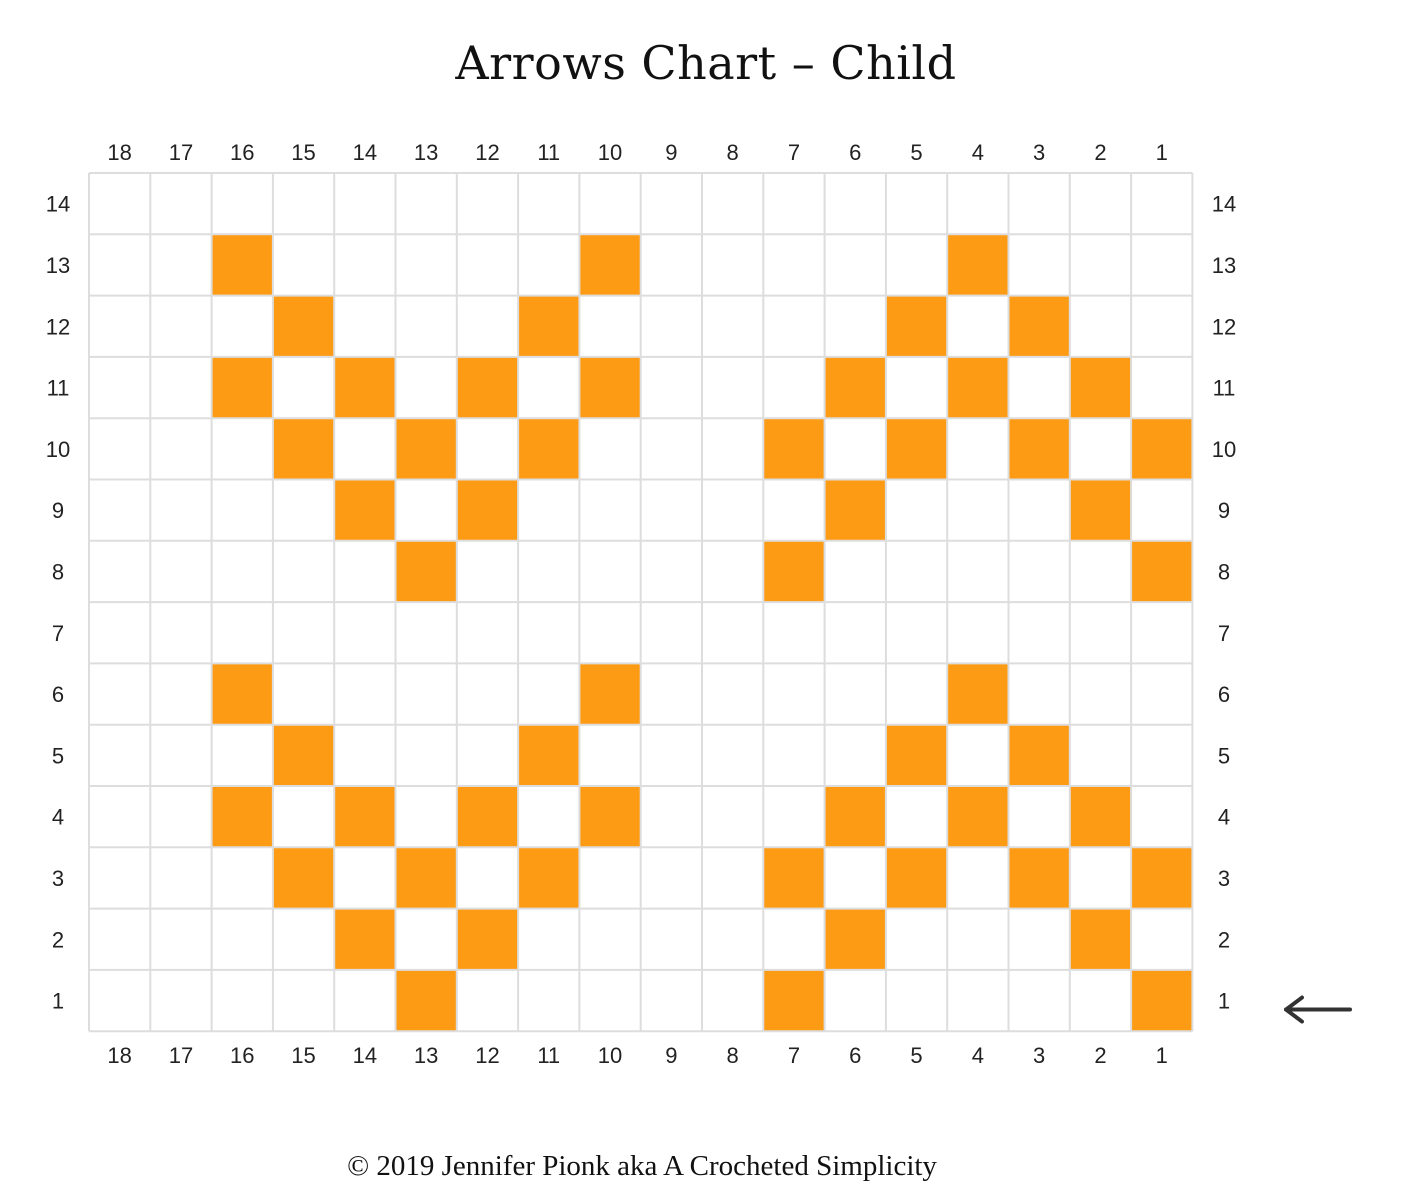 The height and width of the screenshot is (1200, 1412). I want to click on column-label-bottom: 13, so click(426, 1055).